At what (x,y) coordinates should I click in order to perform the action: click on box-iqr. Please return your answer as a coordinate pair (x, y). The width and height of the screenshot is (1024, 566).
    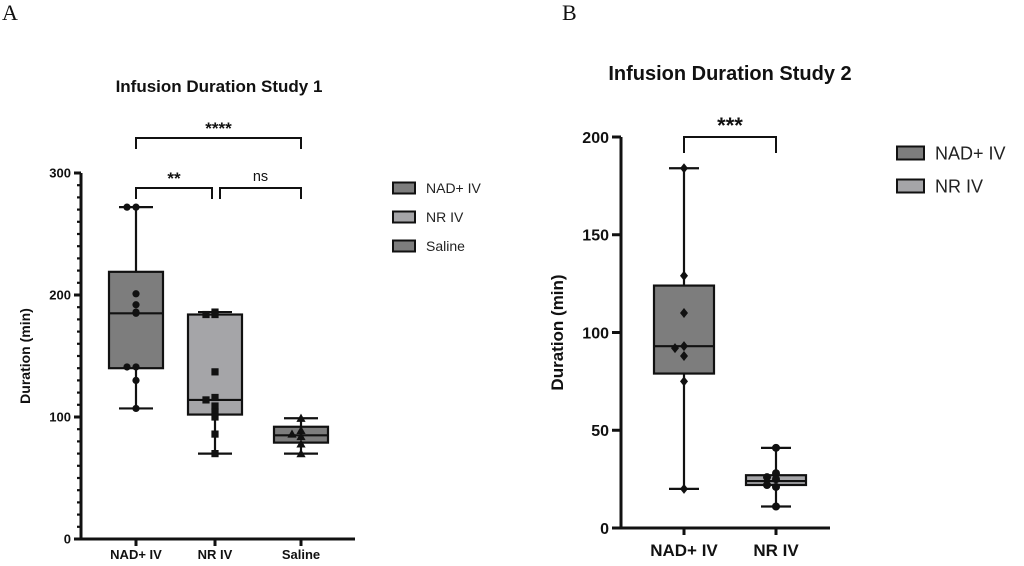
    Looking at the image, I should click on (136, 320).